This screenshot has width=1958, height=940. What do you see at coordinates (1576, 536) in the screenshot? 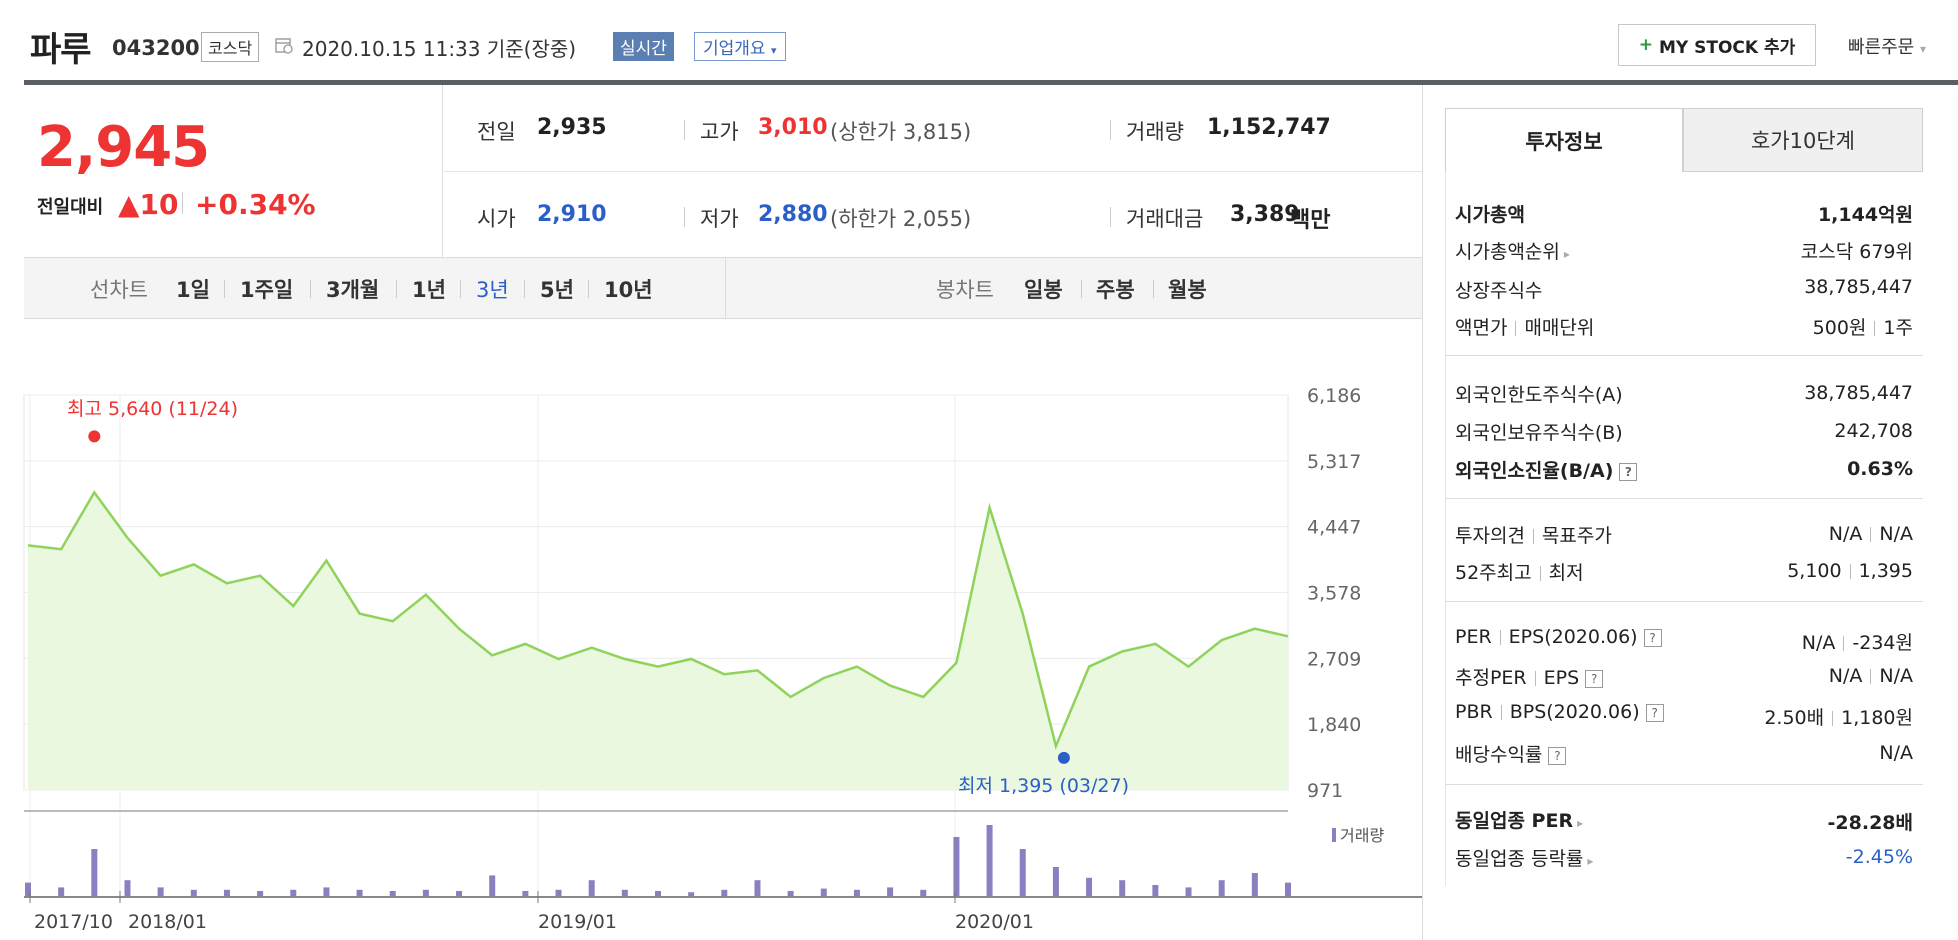
I see `target-price-text: 목표주가` at bounding box center [1576, 536].